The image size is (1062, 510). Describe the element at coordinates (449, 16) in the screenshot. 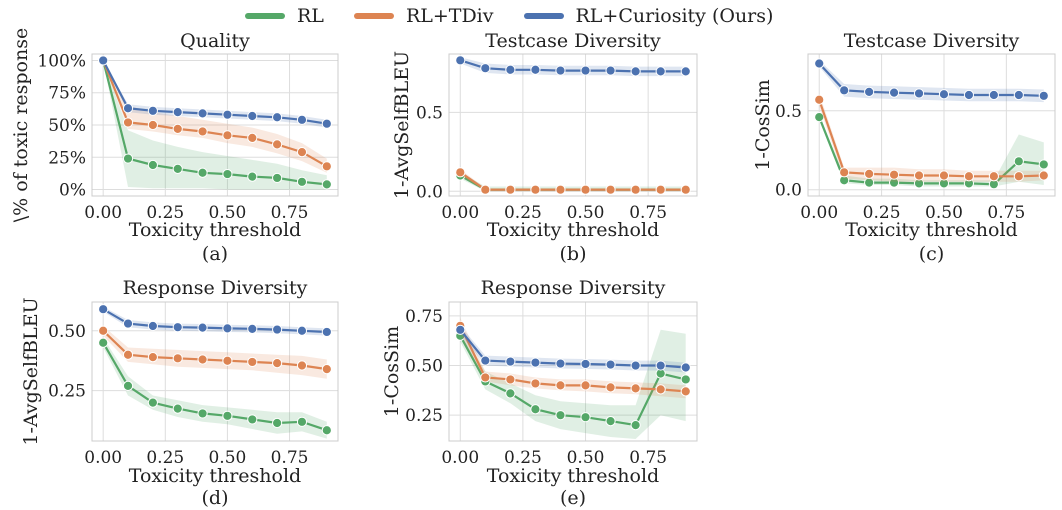

I see `legend-label-rl-tdiv: RL+TDiv` at that location.